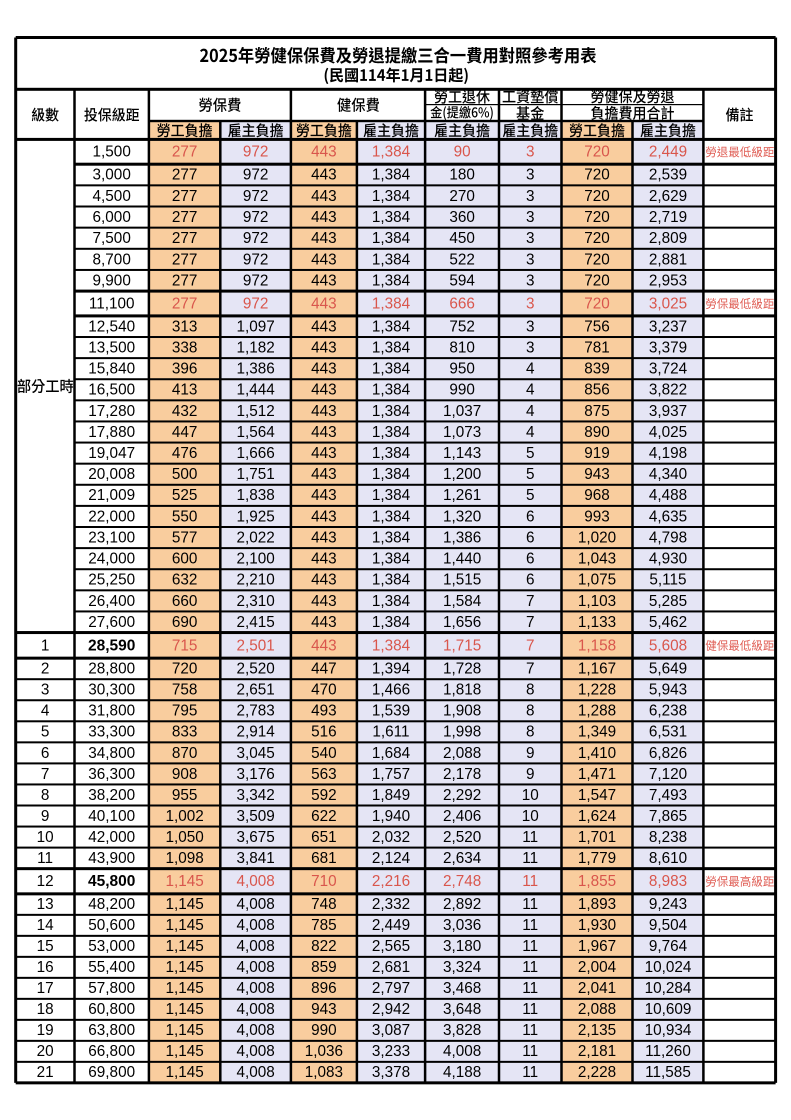  What do you see at coordinates (324, 690) in the screenshot?
I see `svg-text: 470` at bounding box center [324, 690].